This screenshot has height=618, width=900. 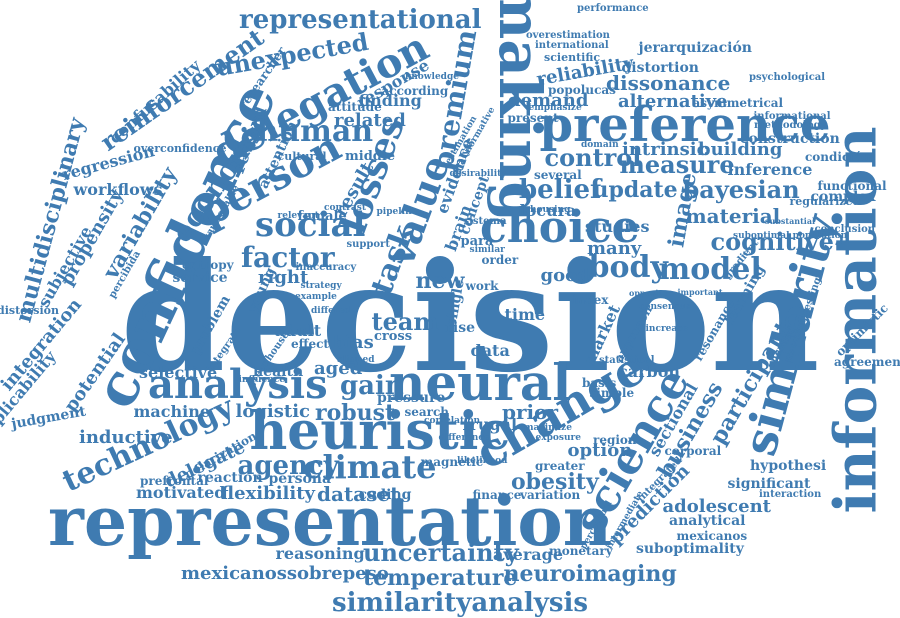 I want to click on word-informational: informational, so click(x=792, y=116).